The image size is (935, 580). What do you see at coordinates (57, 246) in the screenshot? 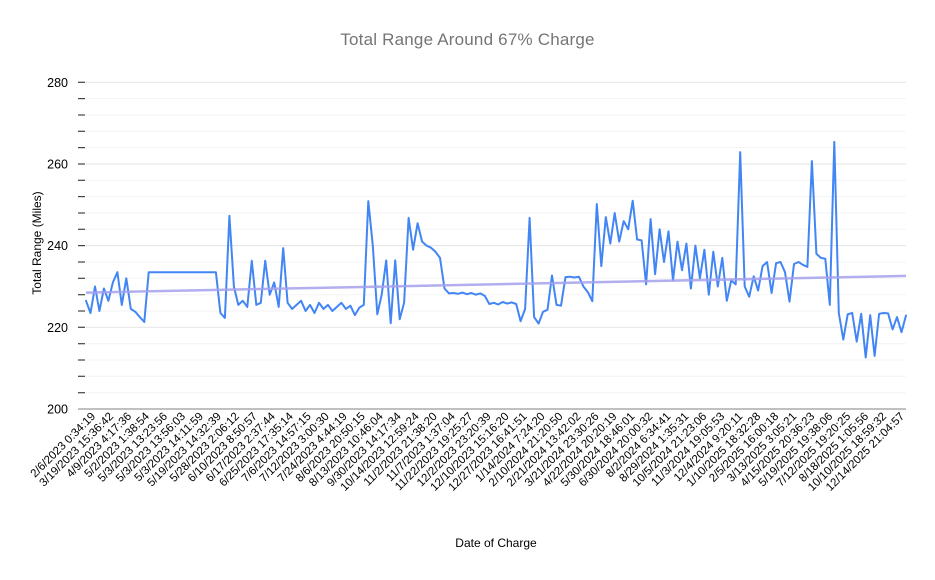
I see `y-tick-label: 240` at bounding box center [57, 246].